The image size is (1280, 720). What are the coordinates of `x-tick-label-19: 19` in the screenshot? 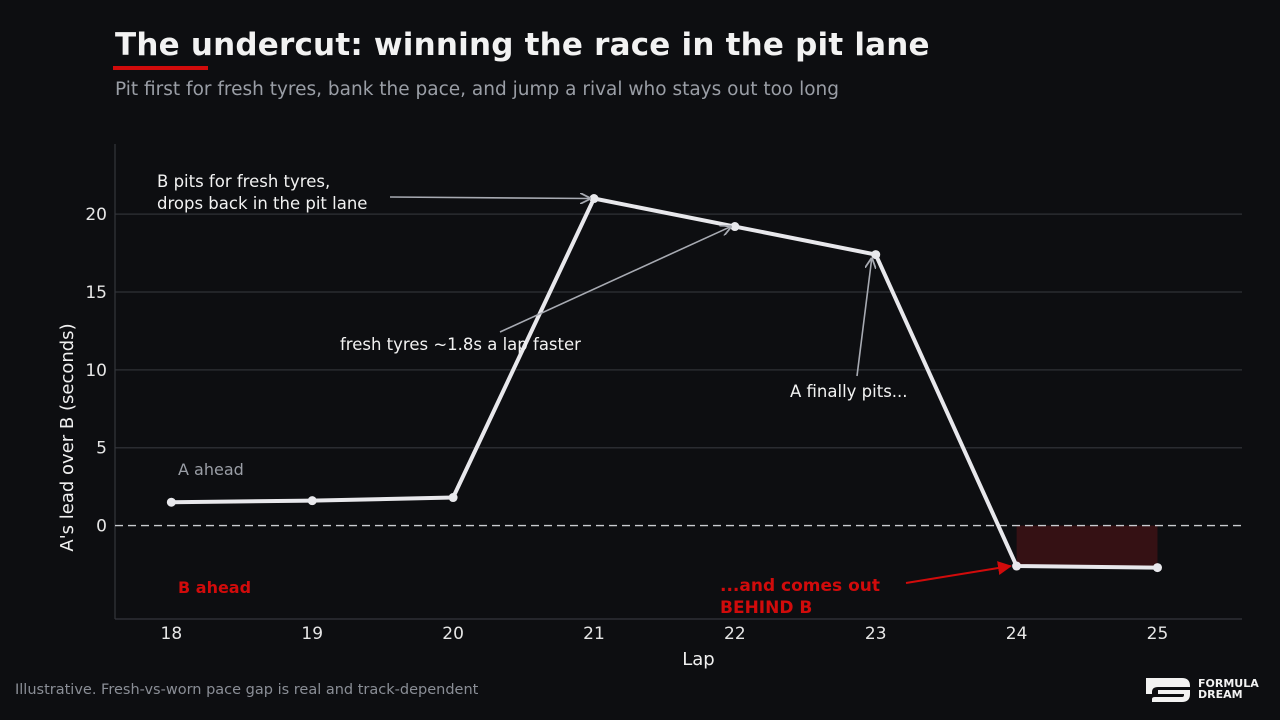 It's located at (312, 634).